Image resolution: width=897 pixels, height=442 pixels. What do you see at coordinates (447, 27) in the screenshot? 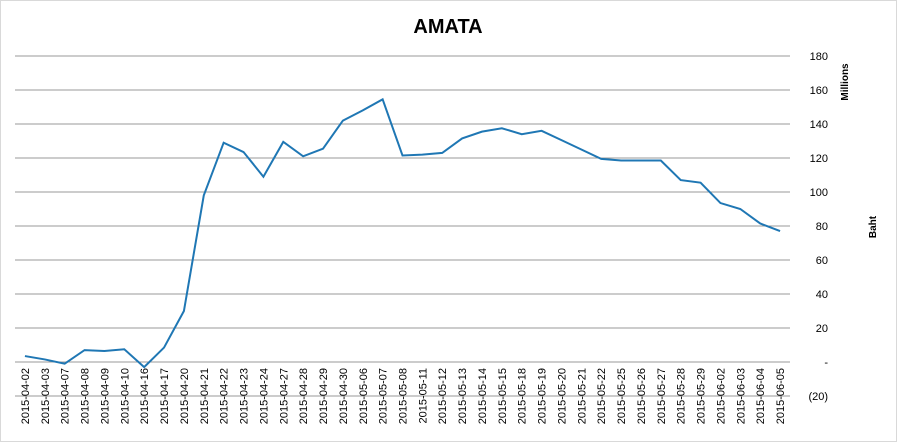
I see `chart-title: AMATA` at bounding box center [447, 27].